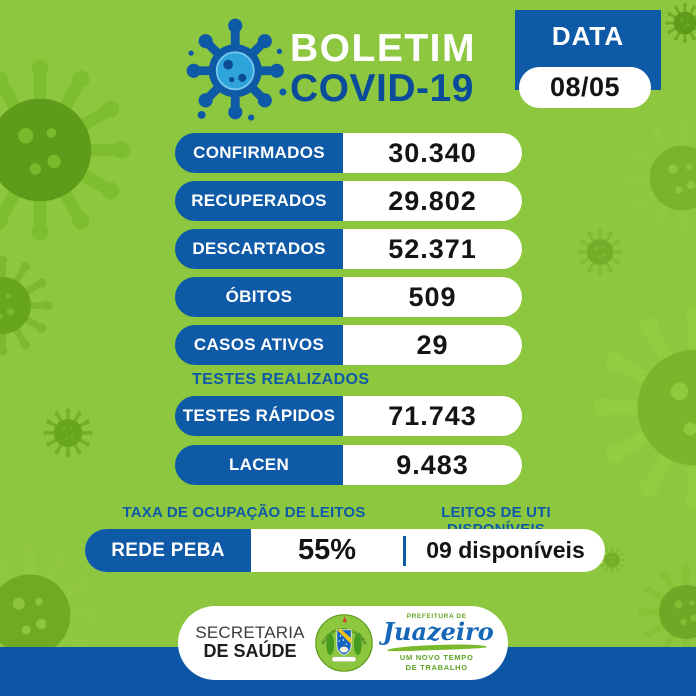  I want to click on stat-row-descartados: DESCARTADOS 52.371, so click(348, 249).